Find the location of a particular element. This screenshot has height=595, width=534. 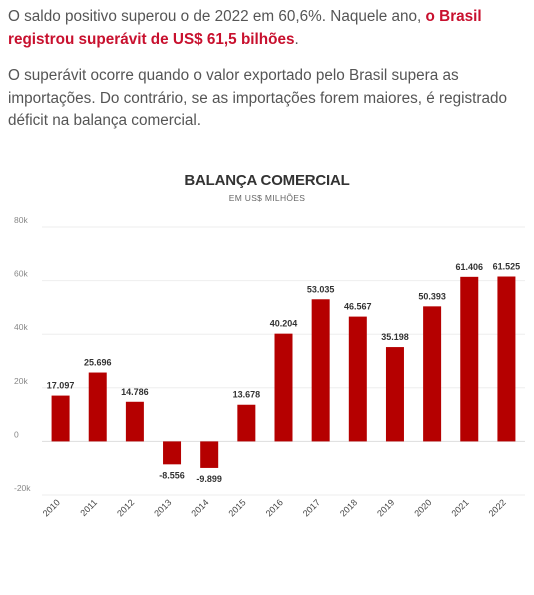

data-label: 35.198 is located at coordinates (395, 337).